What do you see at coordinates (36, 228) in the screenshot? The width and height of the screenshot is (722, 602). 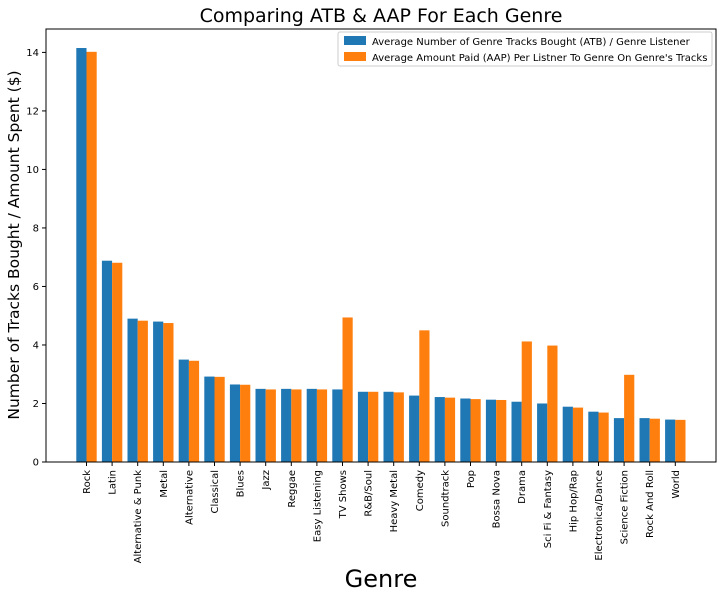 I see `y-tick-label: 8` at bounding box center [36, 228].